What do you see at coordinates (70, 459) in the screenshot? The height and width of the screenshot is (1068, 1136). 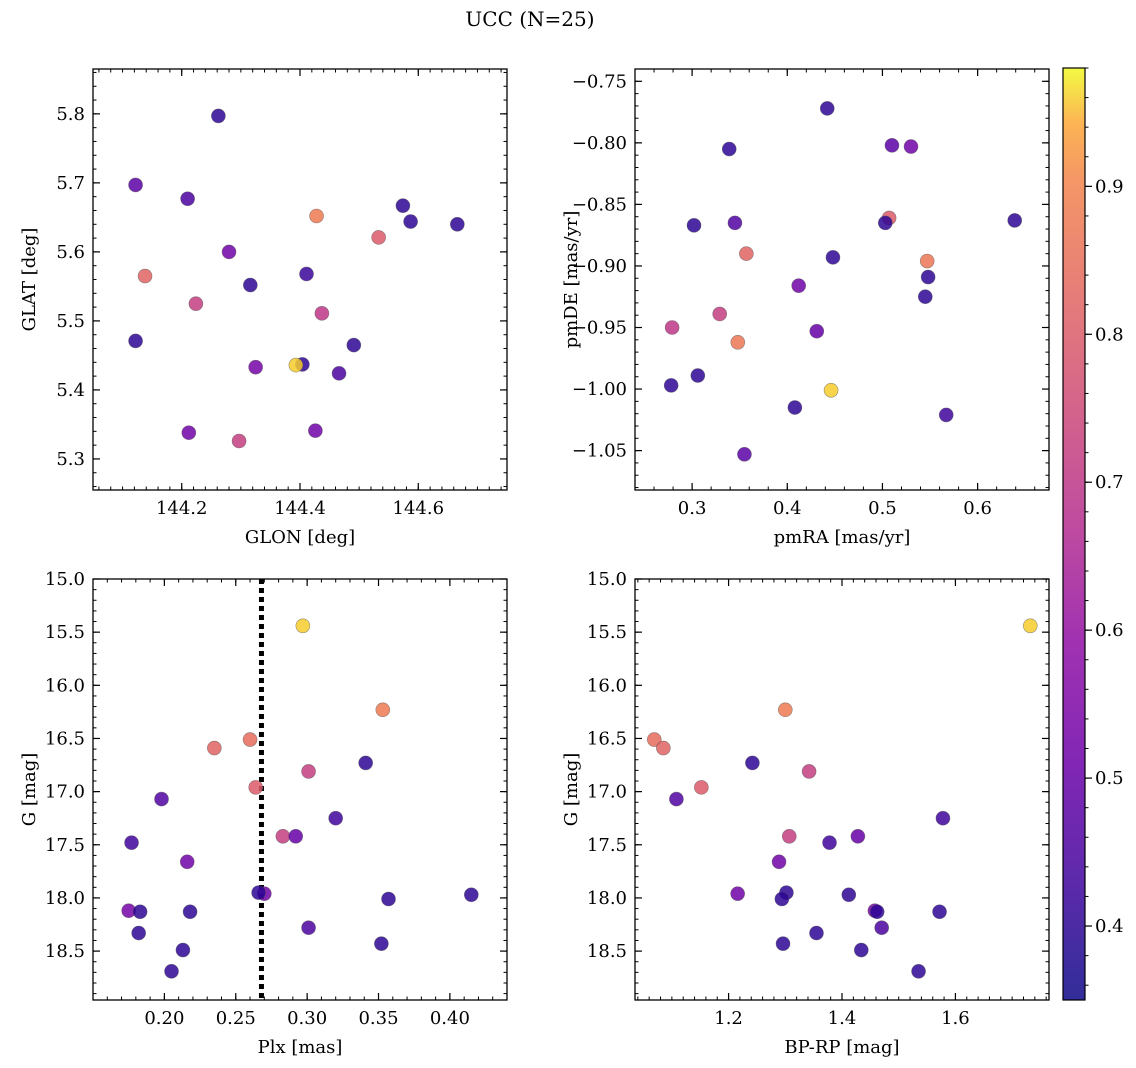 I see `y-tick-label: 5.3` at bounding box center [70, 459].